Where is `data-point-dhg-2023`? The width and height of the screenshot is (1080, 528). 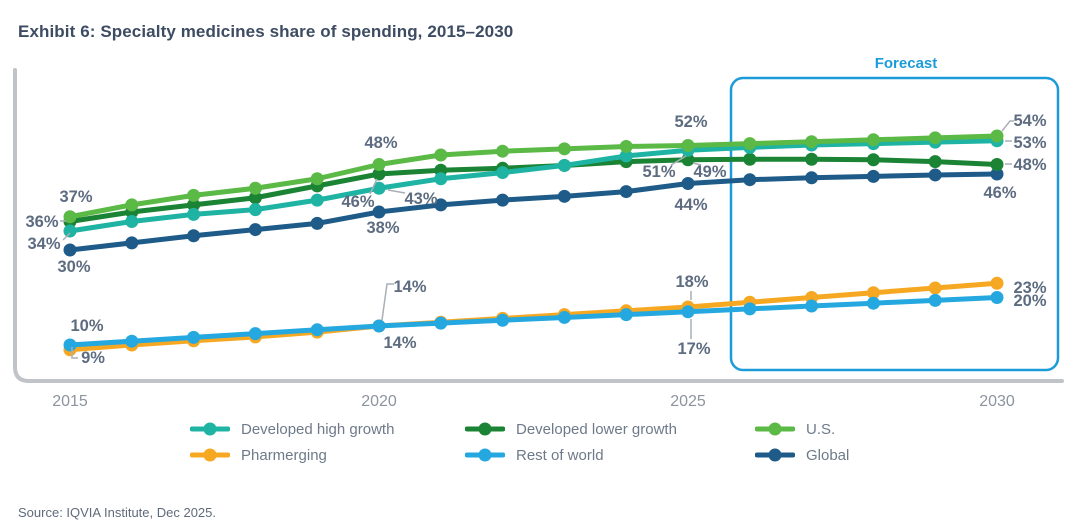
data-point-dhg-2023 is located at coordinates (564, 165).